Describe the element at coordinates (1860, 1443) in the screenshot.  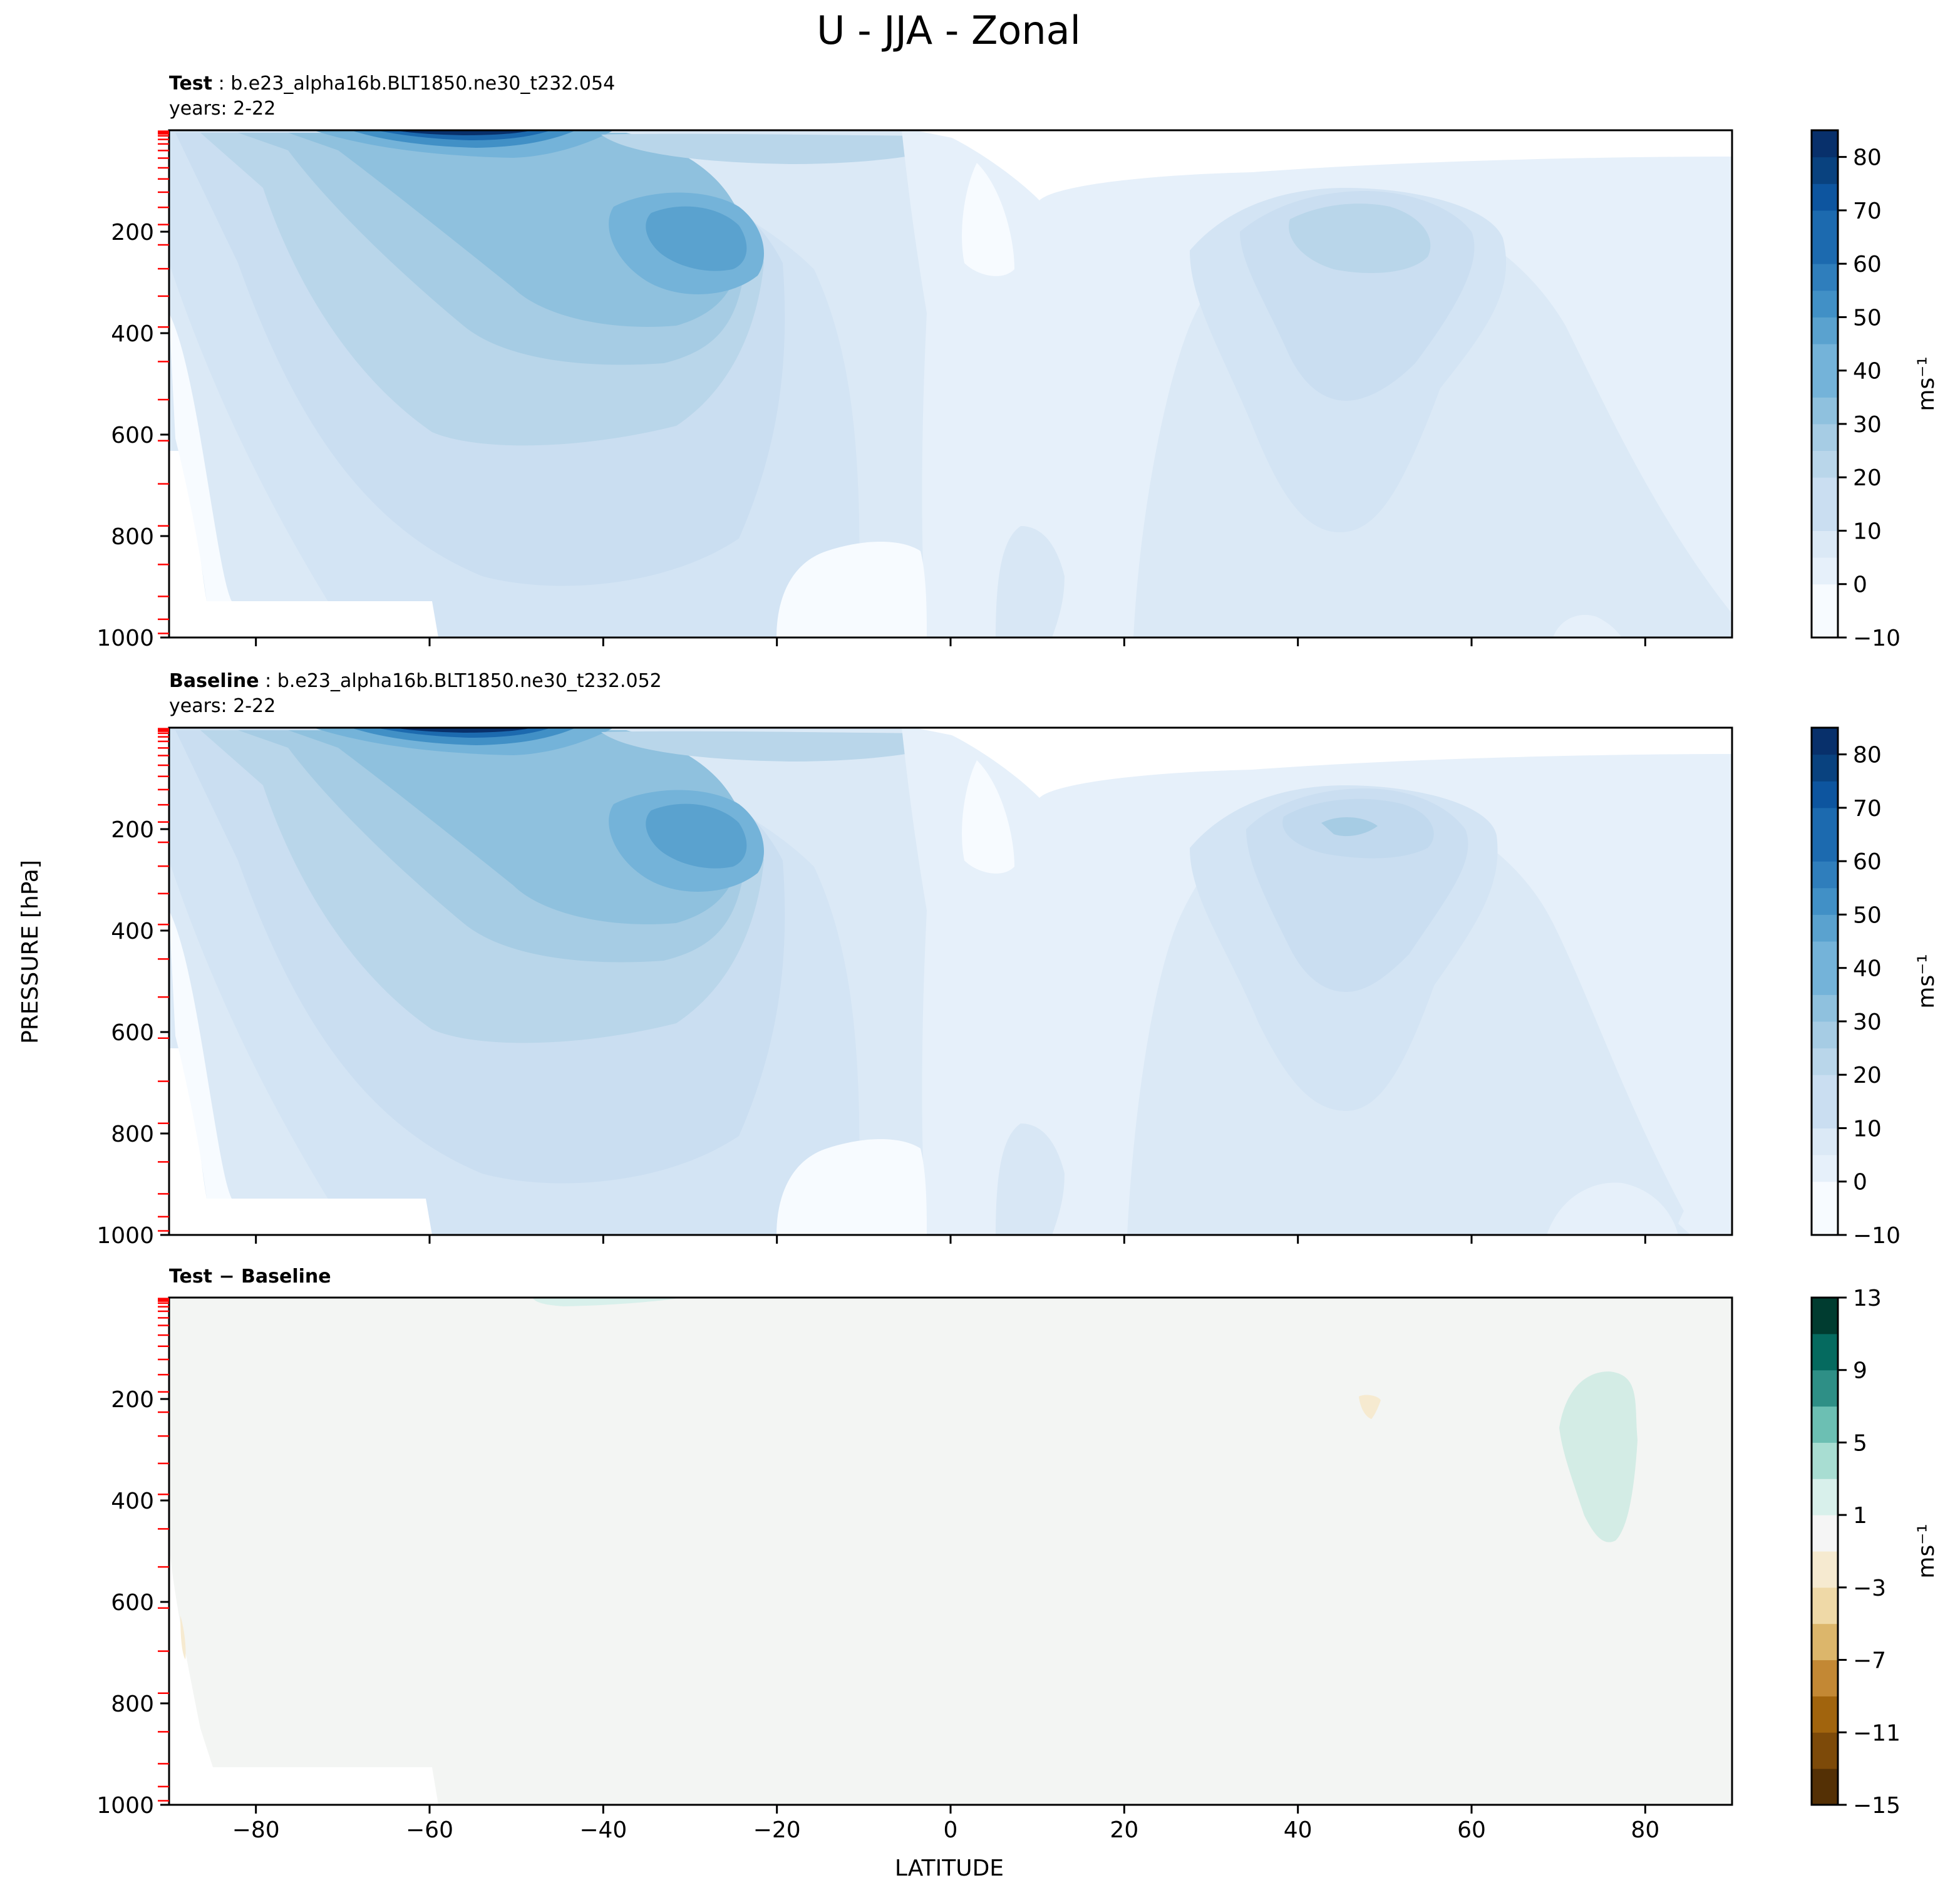
I see `colorbar-tick-label: 5` at that location.